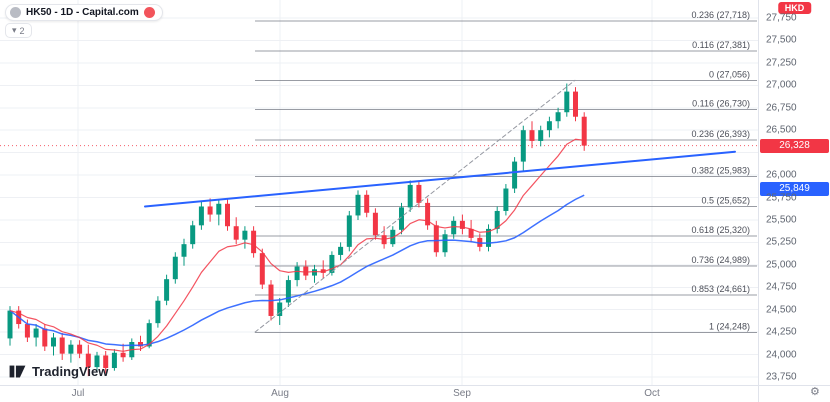 The image size is (830, 402). I want to click on price-axis-label: 27,750, so click(781, 18).